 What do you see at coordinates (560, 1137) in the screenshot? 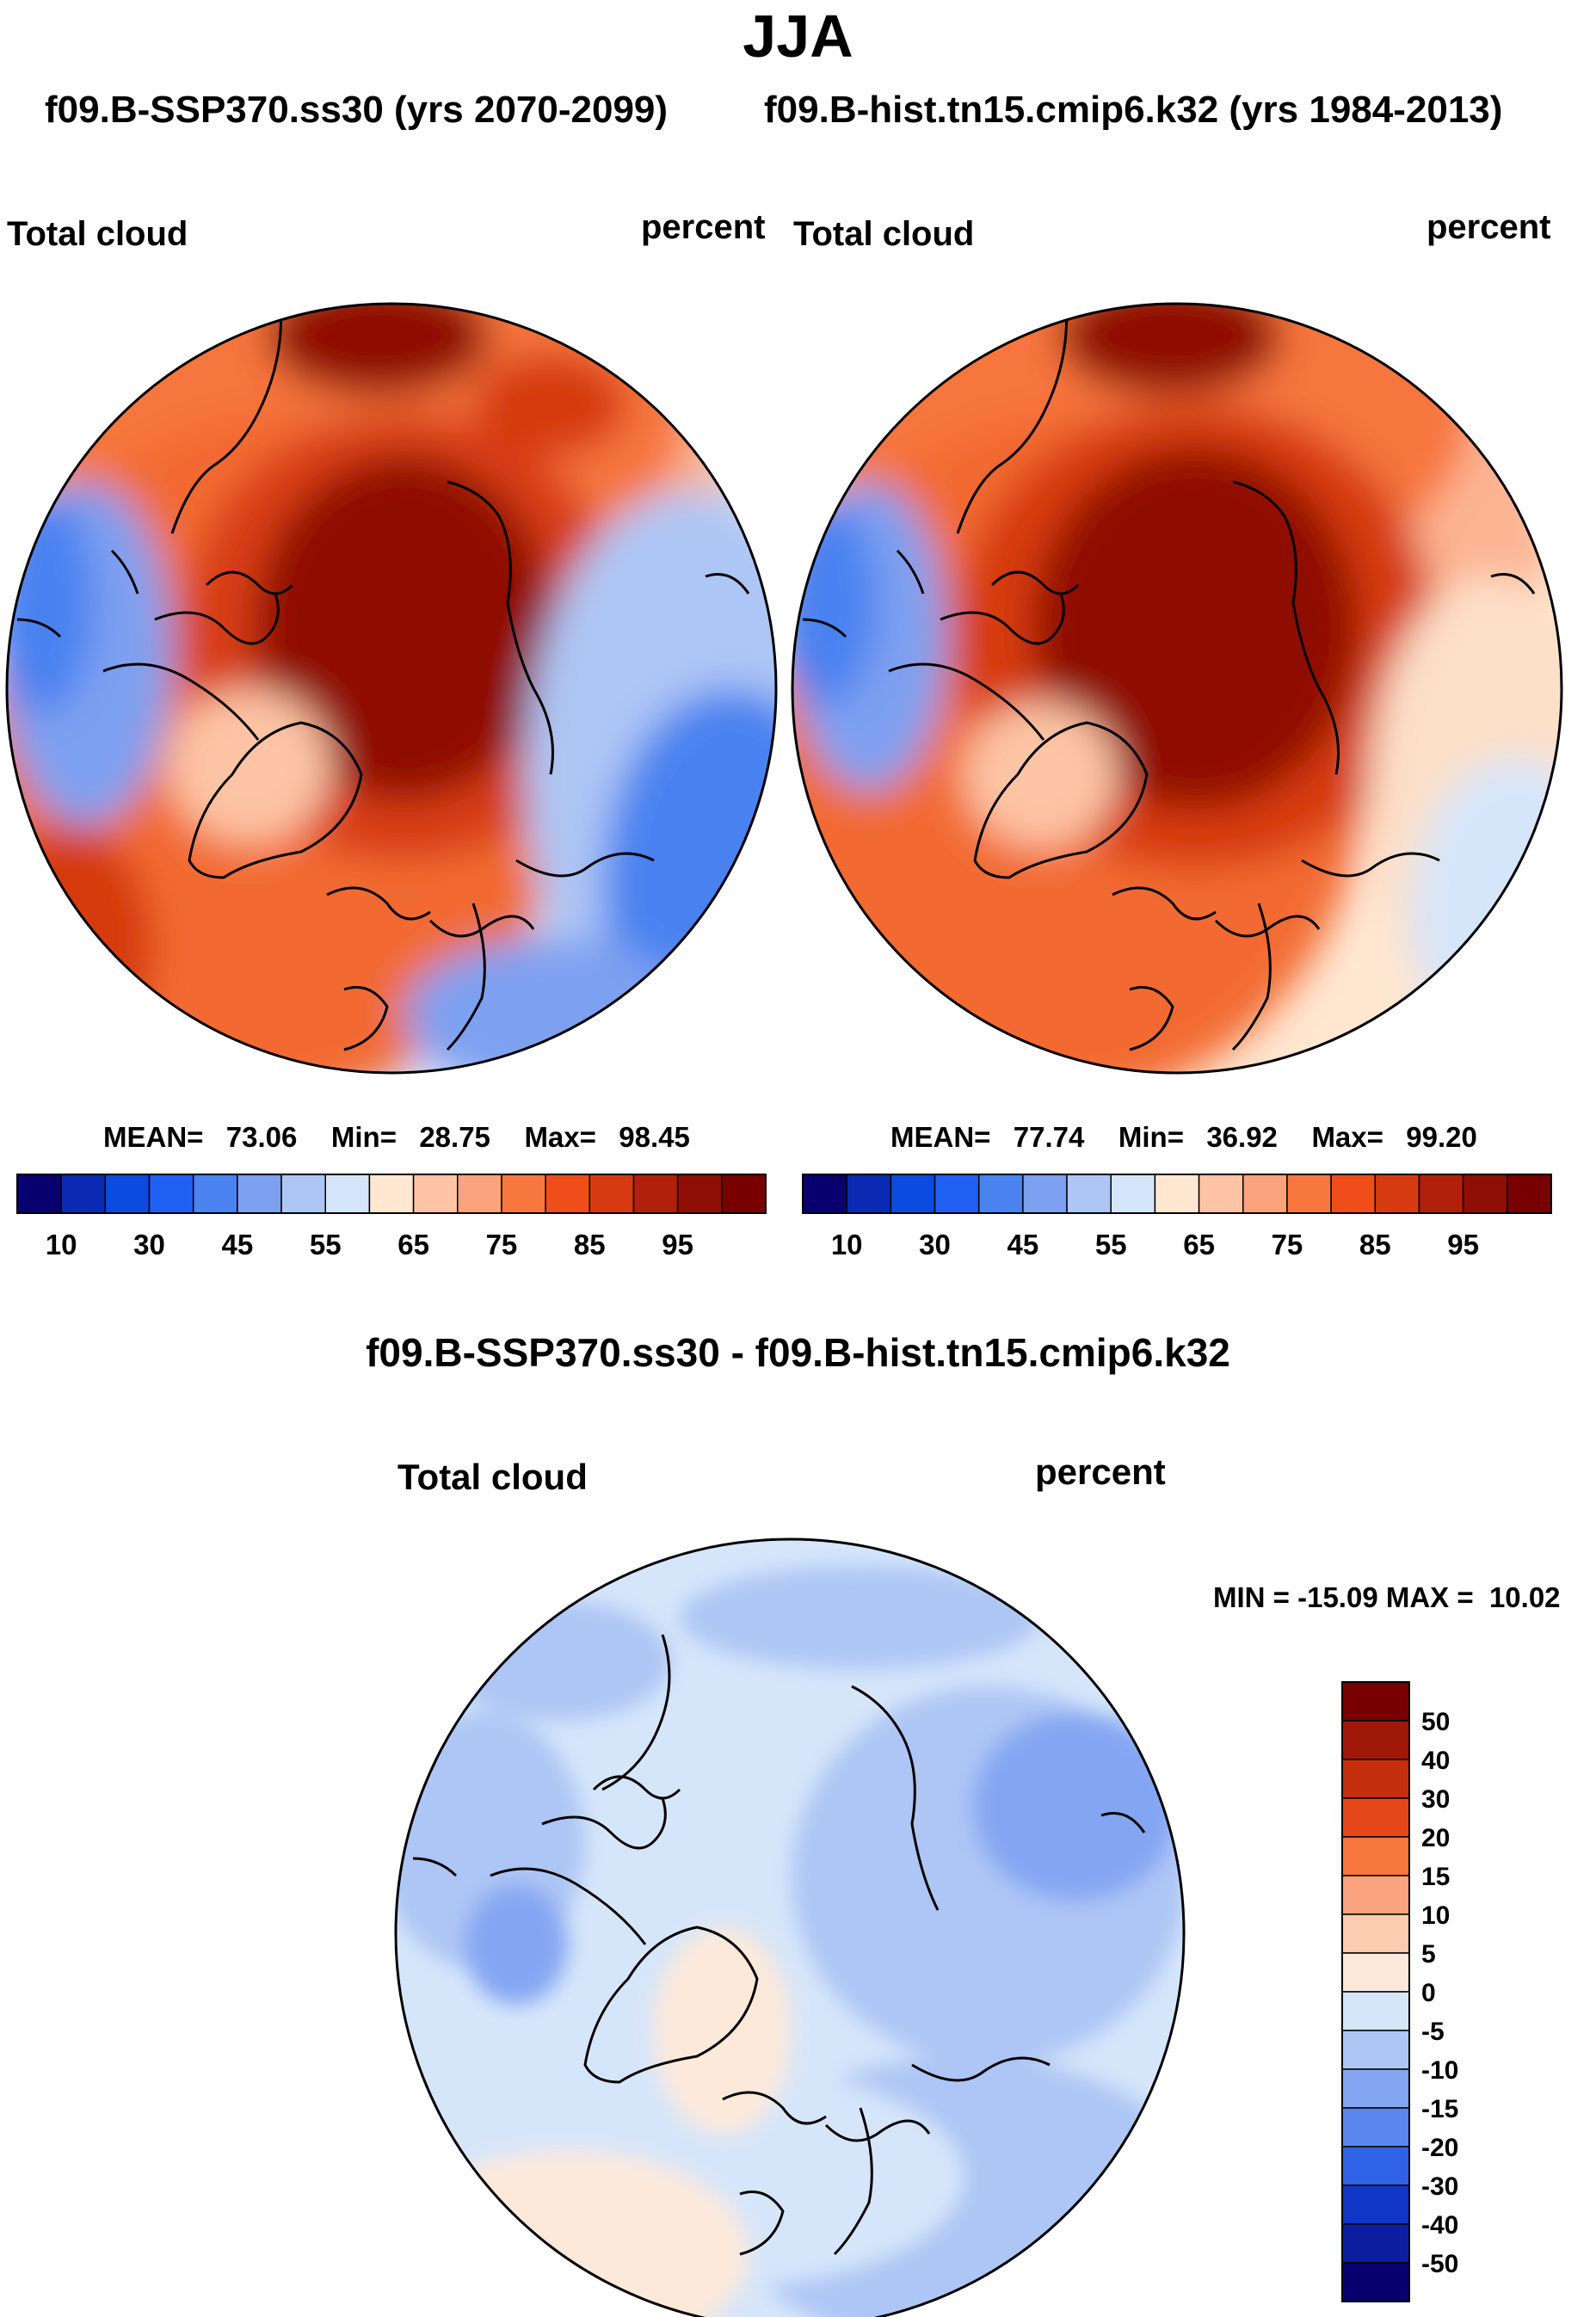
I see `panel1-max-label: Max=` at bounding box center [560, 1137].